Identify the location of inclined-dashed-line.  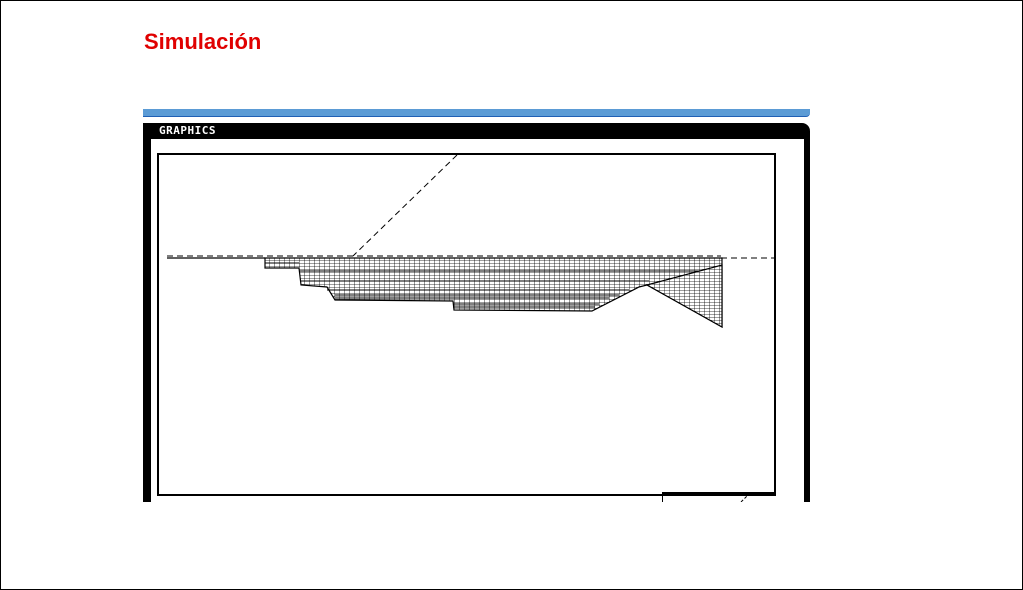
(405, 206).